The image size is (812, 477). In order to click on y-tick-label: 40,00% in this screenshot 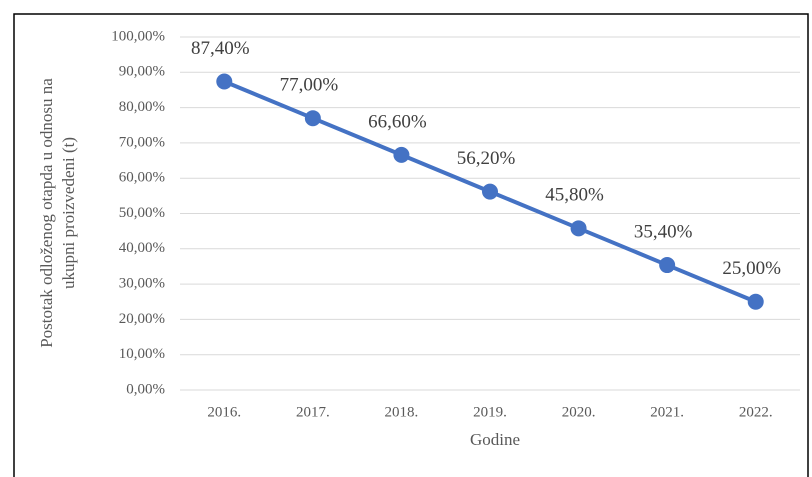, I will do `click(142, 248)`.